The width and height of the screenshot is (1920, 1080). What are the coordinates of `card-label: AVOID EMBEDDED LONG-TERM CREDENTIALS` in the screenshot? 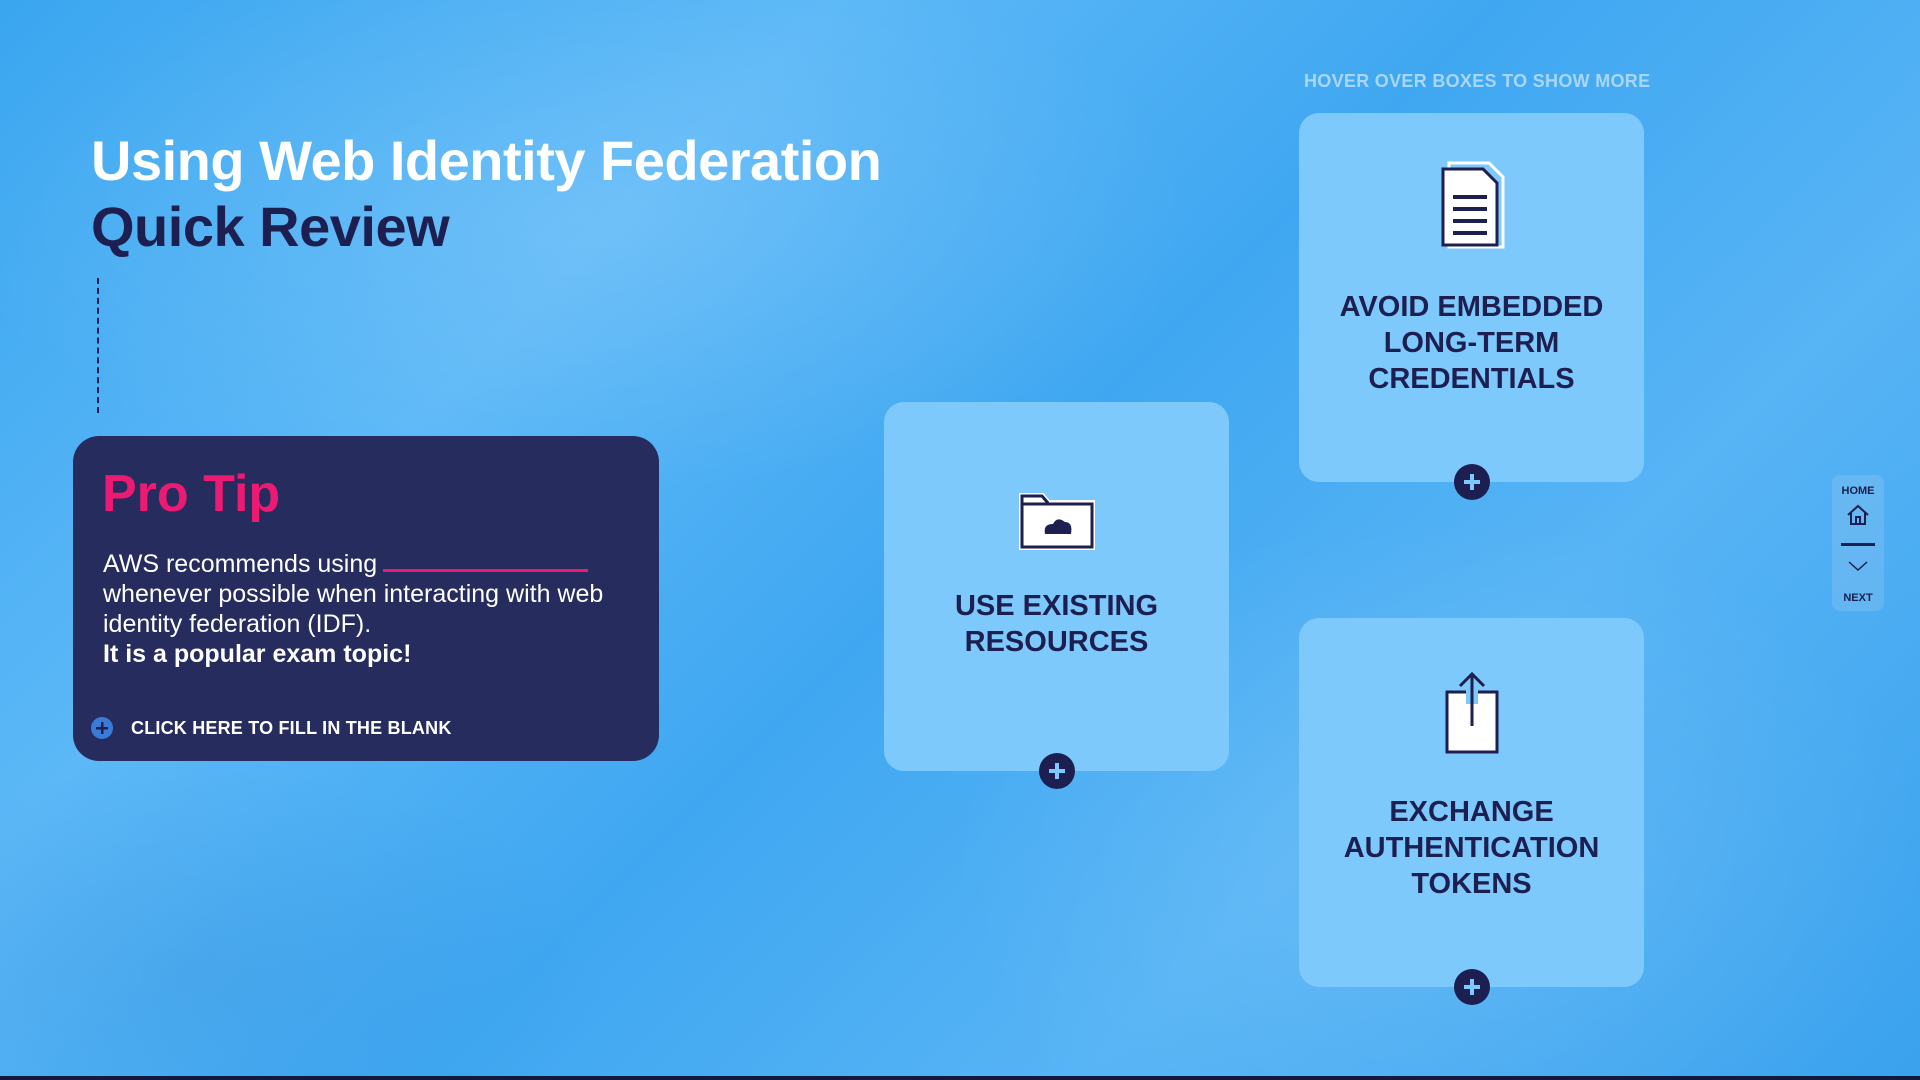 It's located at (1471, 343).